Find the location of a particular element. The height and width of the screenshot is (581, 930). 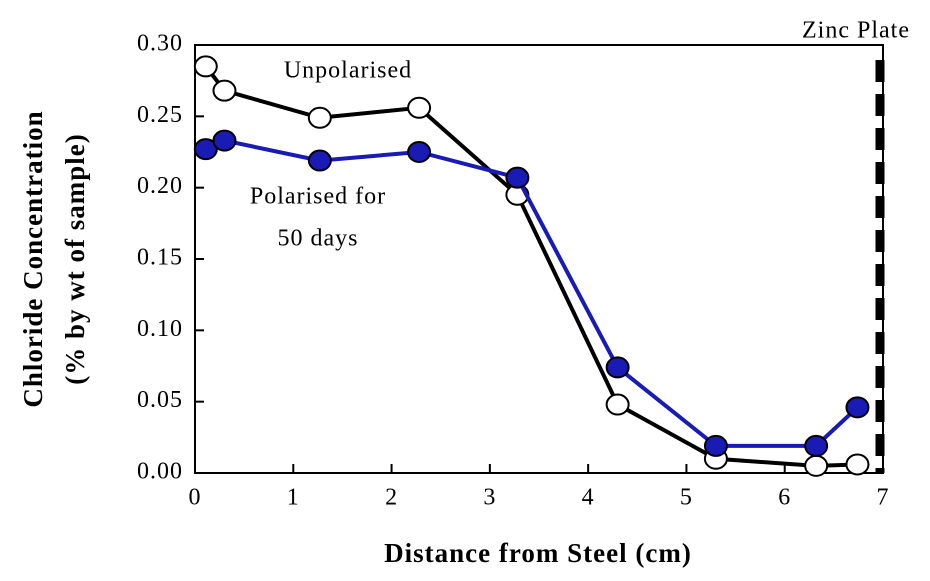

y-tick-label: 0.05 is located at coordinates (160, 400).